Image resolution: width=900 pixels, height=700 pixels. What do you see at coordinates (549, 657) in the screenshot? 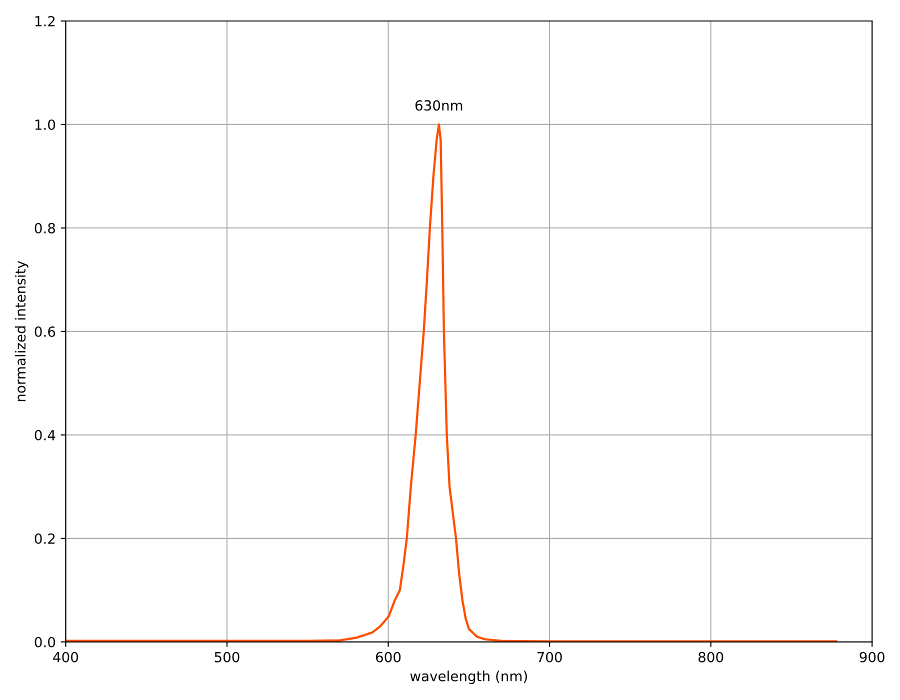
I see `x-tick-label: 700` at bounding box center [549, 657].